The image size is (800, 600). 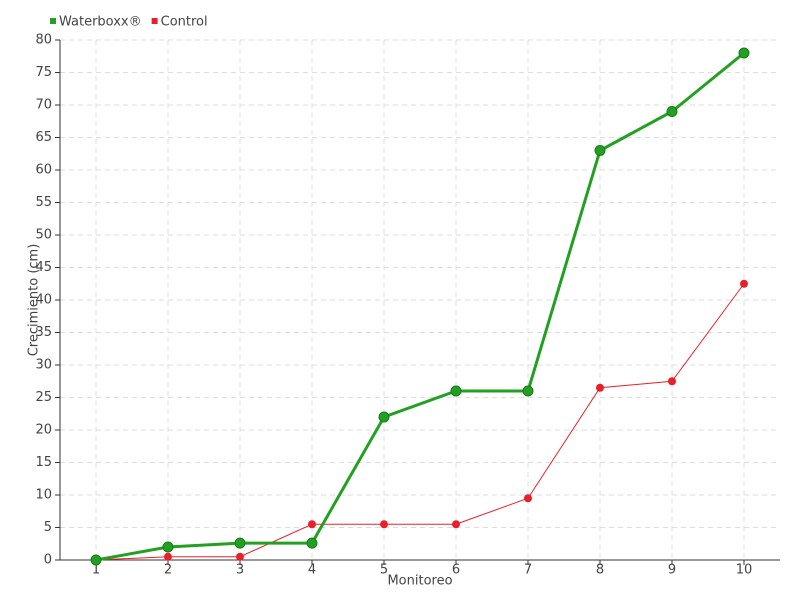 I want to click on y-tick-label: 65, so click(x=43, y=137).